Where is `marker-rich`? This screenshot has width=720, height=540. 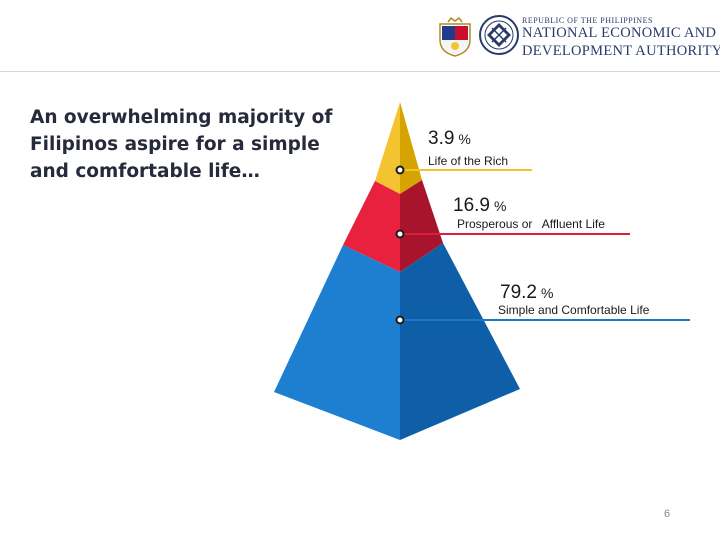 marker-rich is located at coordinates (400, 170).